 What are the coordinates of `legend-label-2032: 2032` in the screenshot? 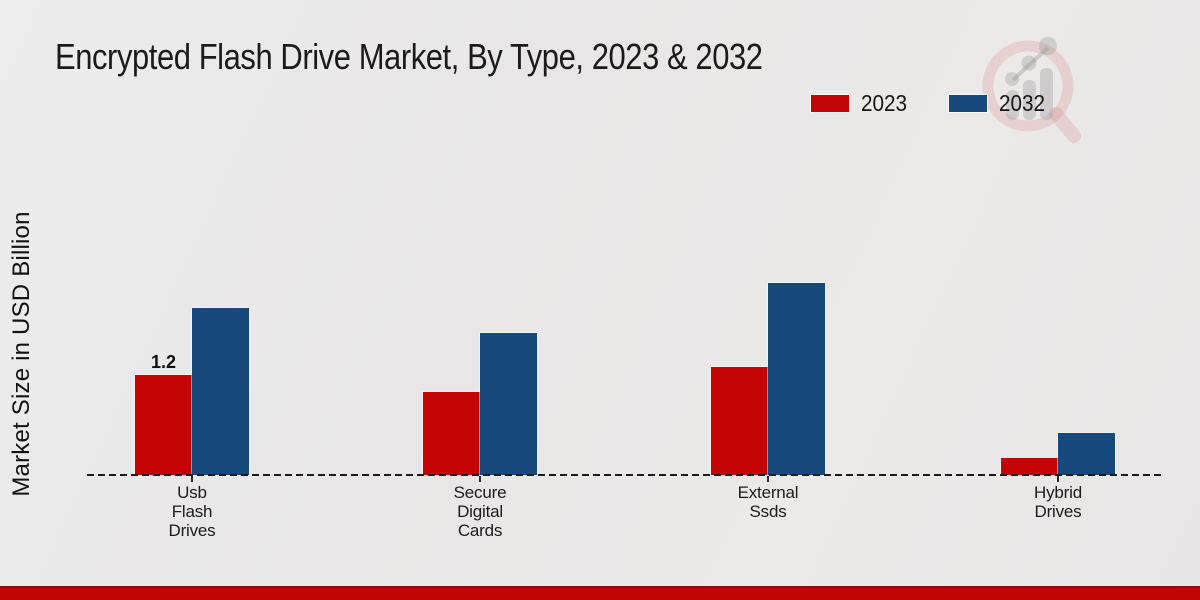 It's located at (1021, 103).